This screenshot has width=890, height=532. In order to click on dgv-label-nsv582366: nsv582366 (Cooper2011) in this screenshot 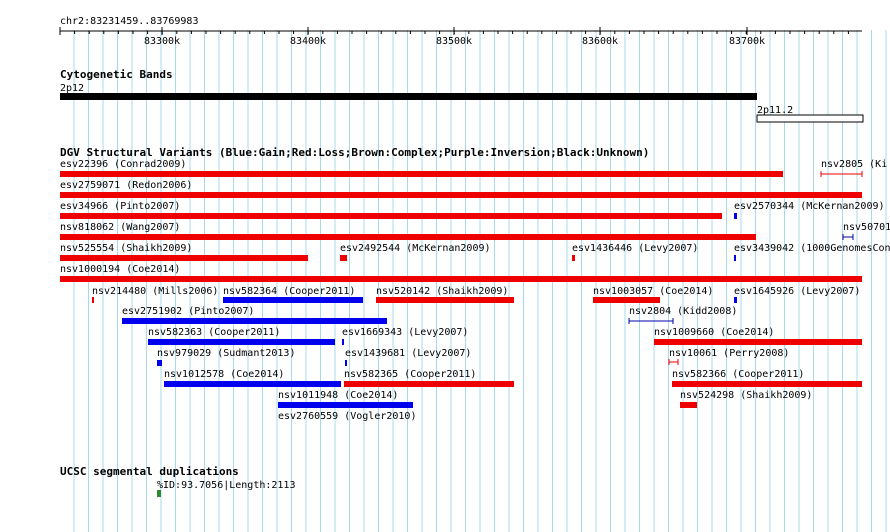, I will do `click(738, 374)`.